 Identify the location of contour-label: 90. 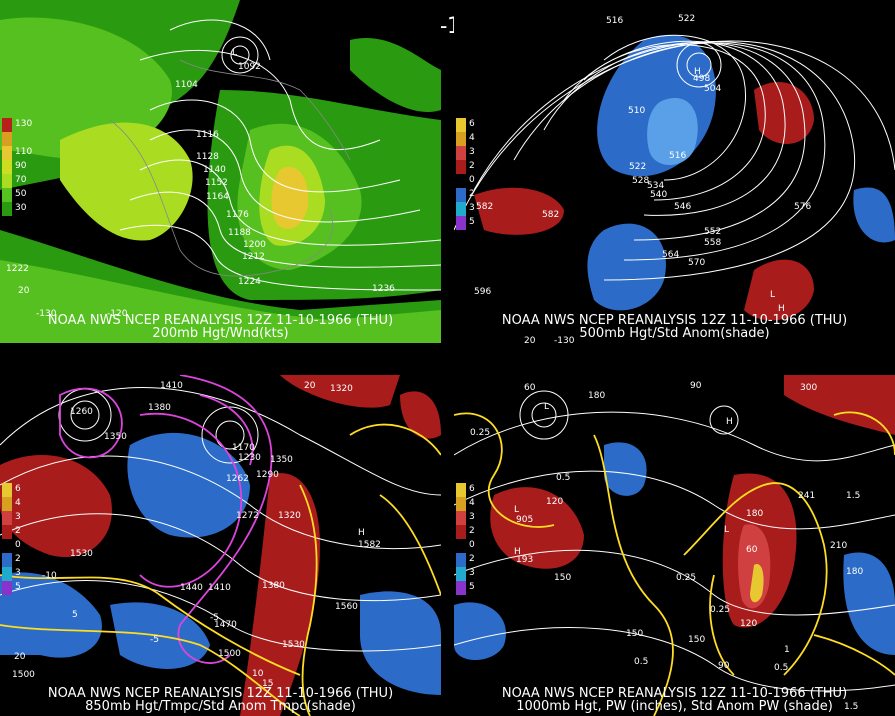
(696, 386).